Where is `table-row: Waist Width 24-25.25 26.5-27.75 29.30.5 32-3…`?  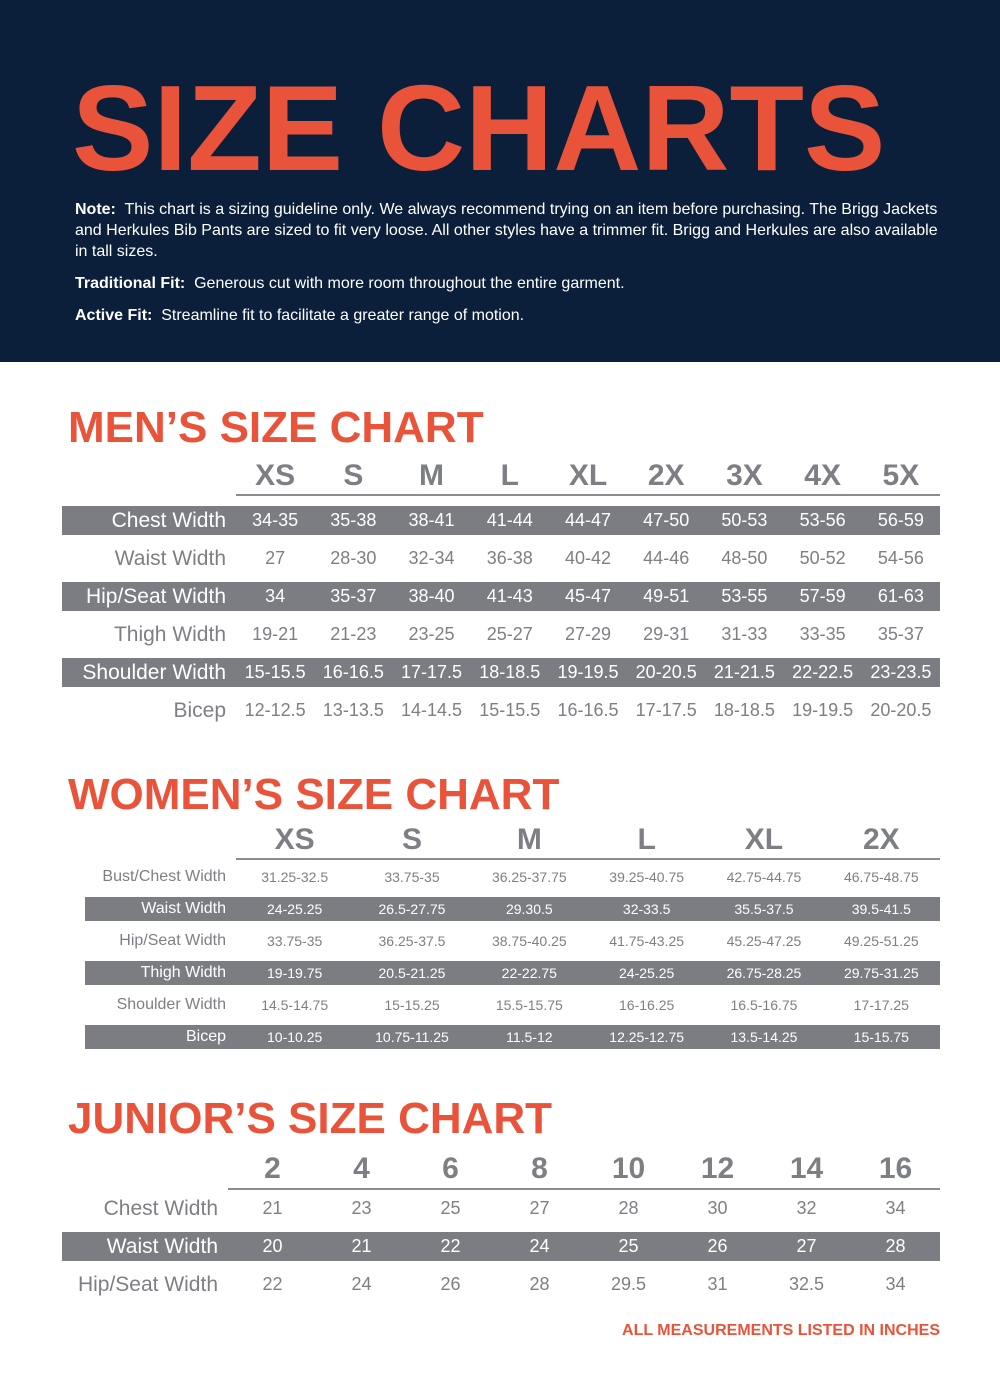
table-row: Waist Width 24-25.25 26.5-27.75 29.30.5 32-3… is located at coordinates (470, 909).